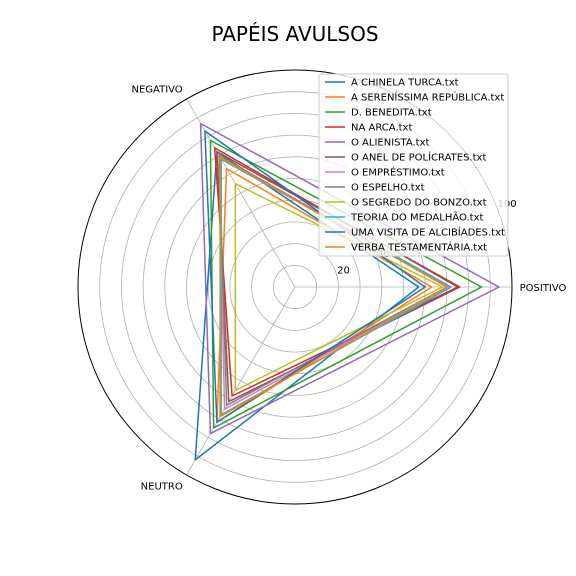 Image resolution: width=576 pixels, height=576 pixels. What do you see at coordinates (294, 34) in the screenshot?
I see `chart-title: PAPÉIS AVULSOS` at bounding box center [294, 34].